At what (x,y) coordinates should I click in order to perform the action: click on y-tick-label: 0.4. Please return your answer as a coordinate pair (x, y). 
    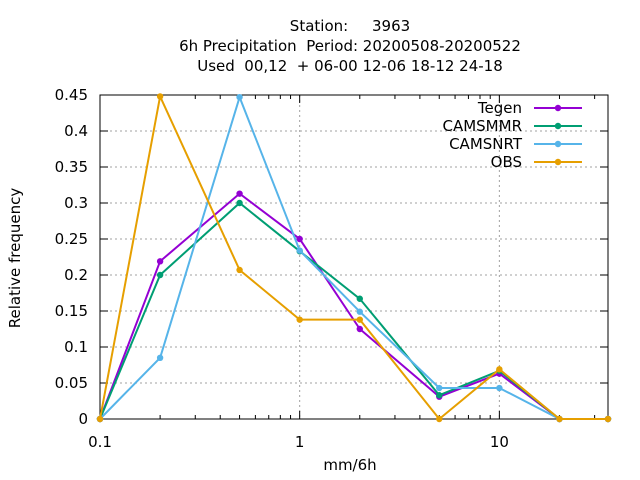
    Looking at the image, I should click on (76, 131).